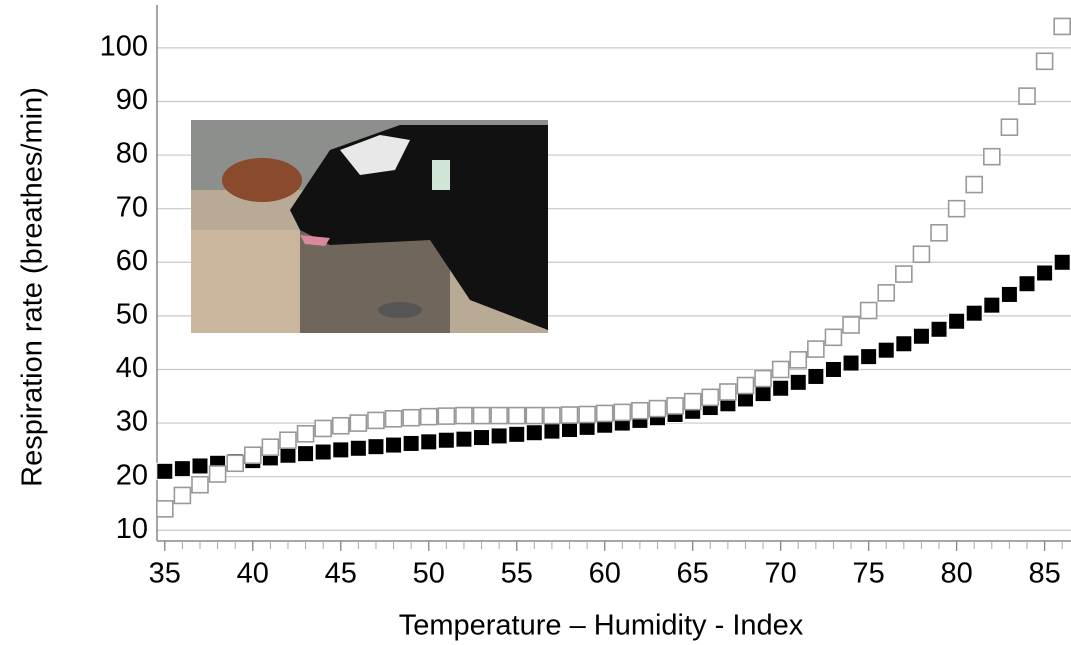 This screenshot has width=1071, height=645. I want to click on y-axis-title: Respiration rate (breathes/min), so click(33, 287).